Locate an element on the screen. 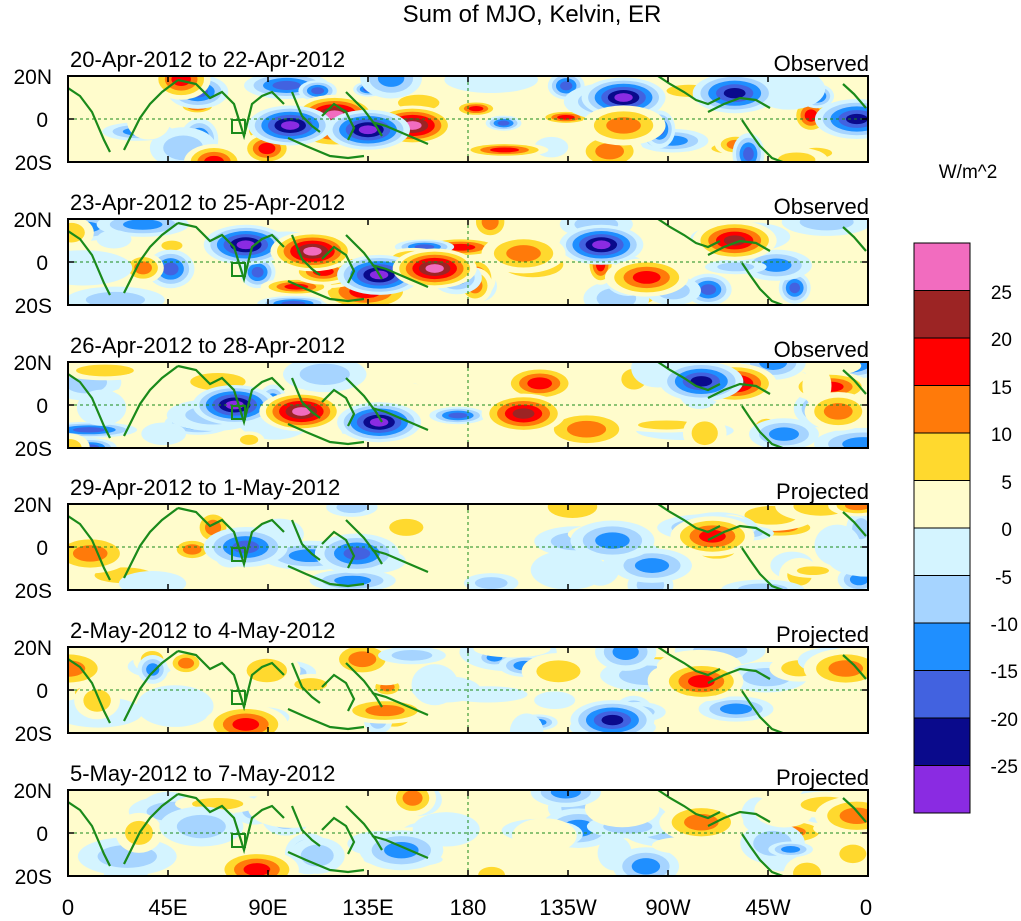 Image resolution: width=1021 pixels, height=921 pixels. lon-label-0: 0 is located at coordinates (68, 907).